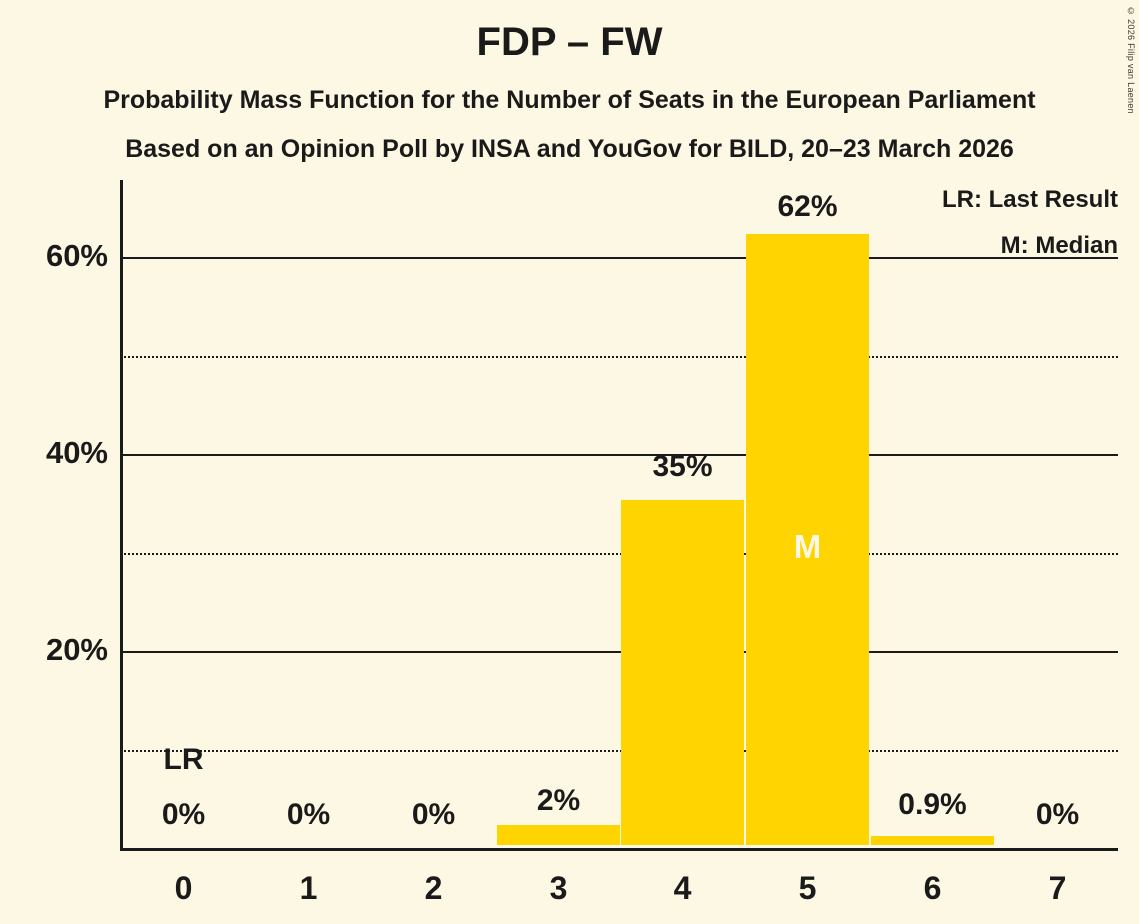 This screenshot has height=924, width=1139. What do you see at coordinates (558, 800) in the screenshot?
I see `bar-value-3: 2%` at bounding box center [558, 800].